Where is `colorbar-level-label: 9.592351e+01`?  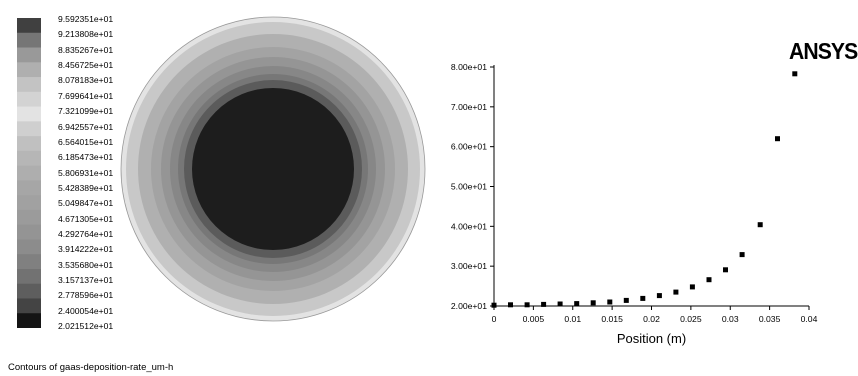
colorbar-level-label: 9.592351e+01 is located at coordinates (86, 19).